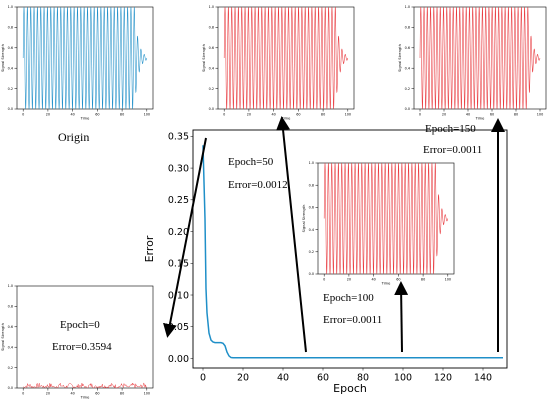  What do you see at coordinates (452, 150) in the screenshot?
I see `epoch-150-error-label: Error=0.0011` at bounding box center [452, 150].